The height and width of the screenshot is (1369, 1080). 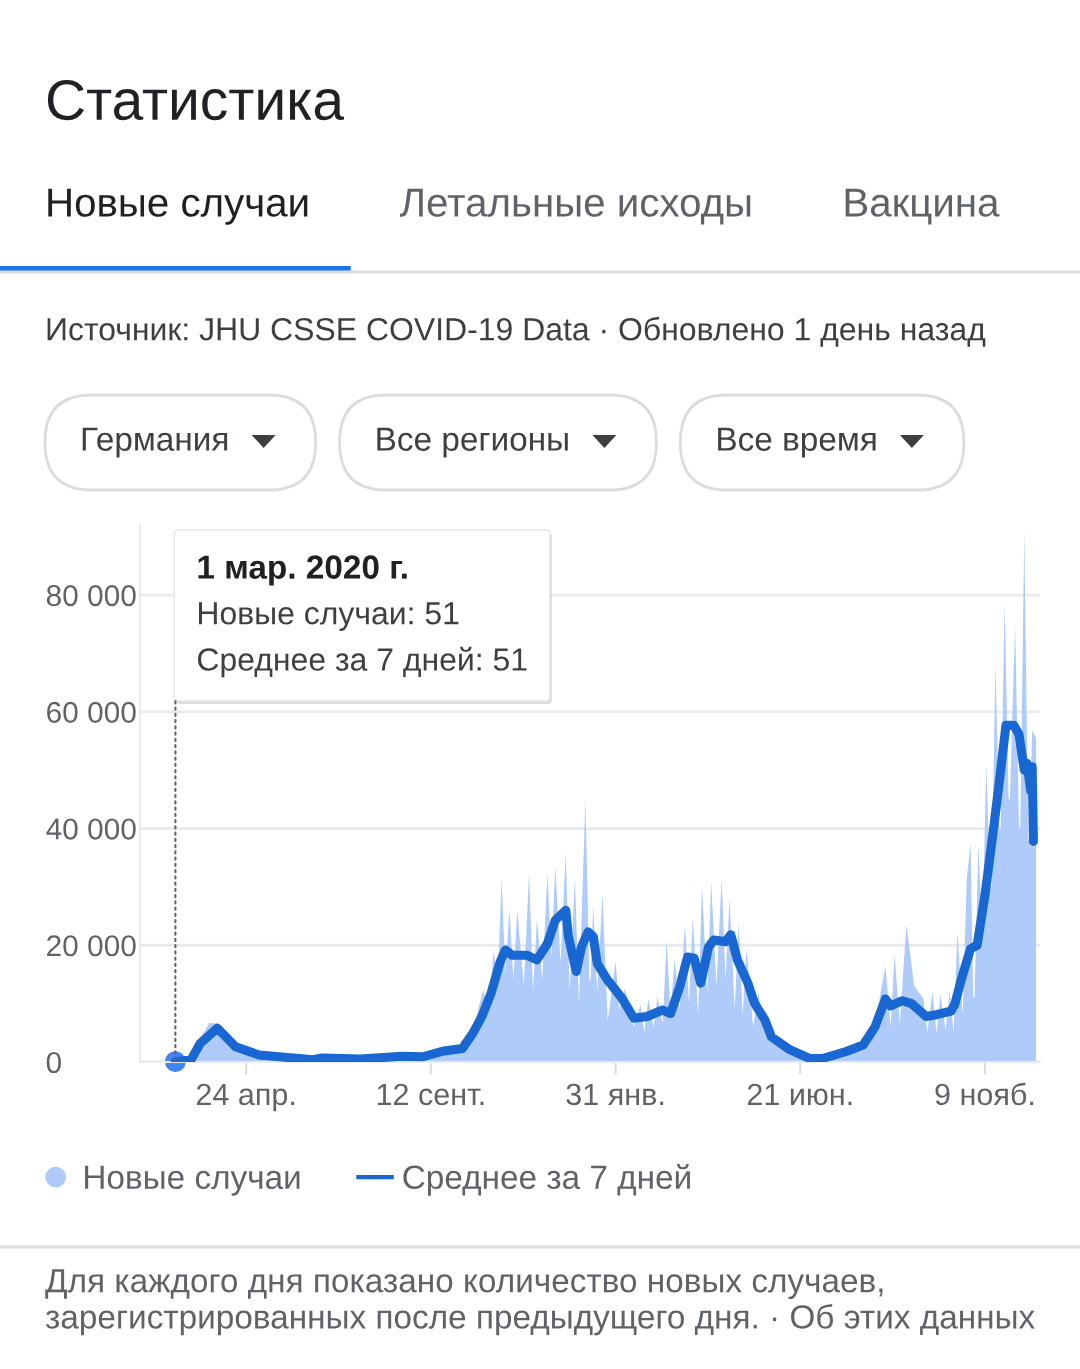 I want to click on y-tick-label: 0, so click(x=53, y=1062).